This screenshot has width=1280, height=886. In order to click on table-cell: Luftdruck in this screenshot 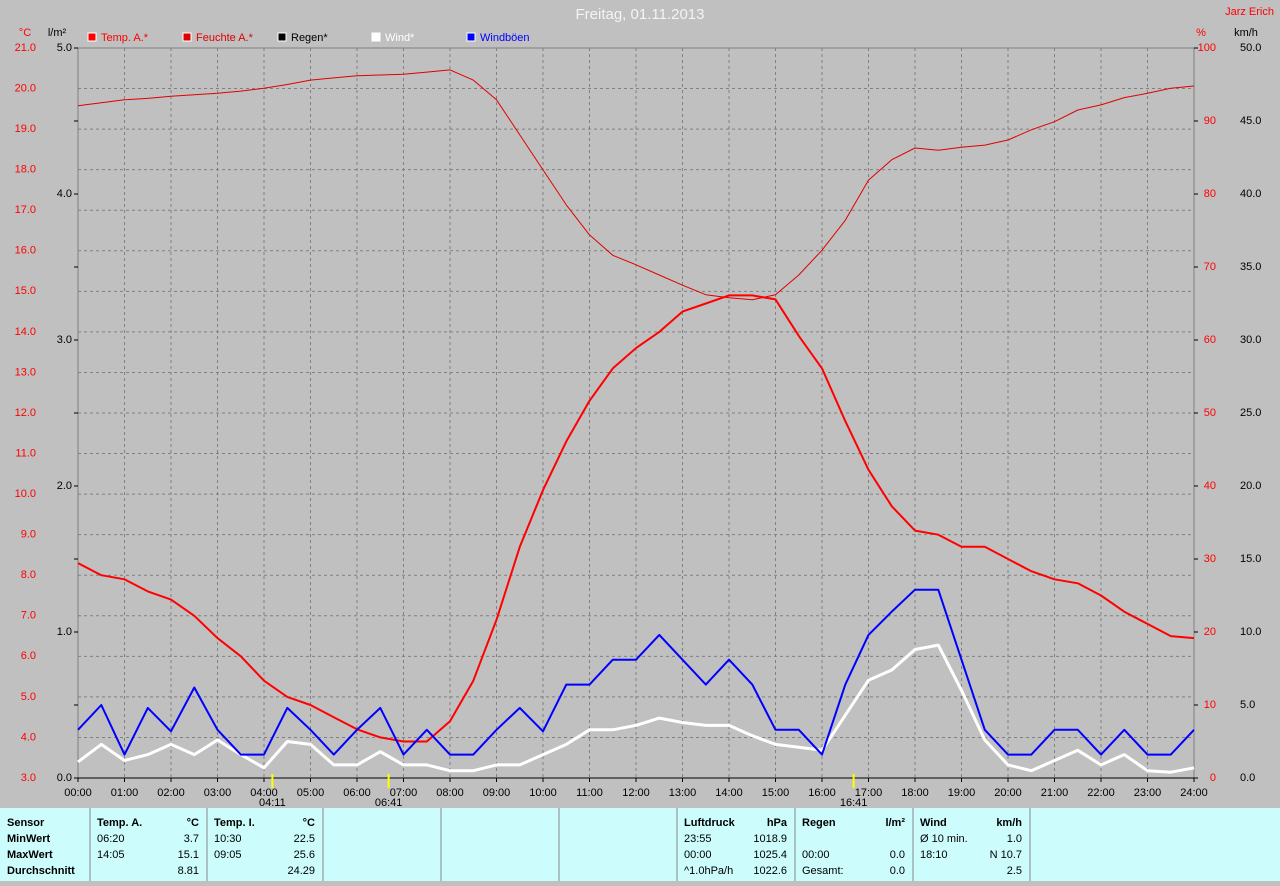, I will do `click(710, 823)`.